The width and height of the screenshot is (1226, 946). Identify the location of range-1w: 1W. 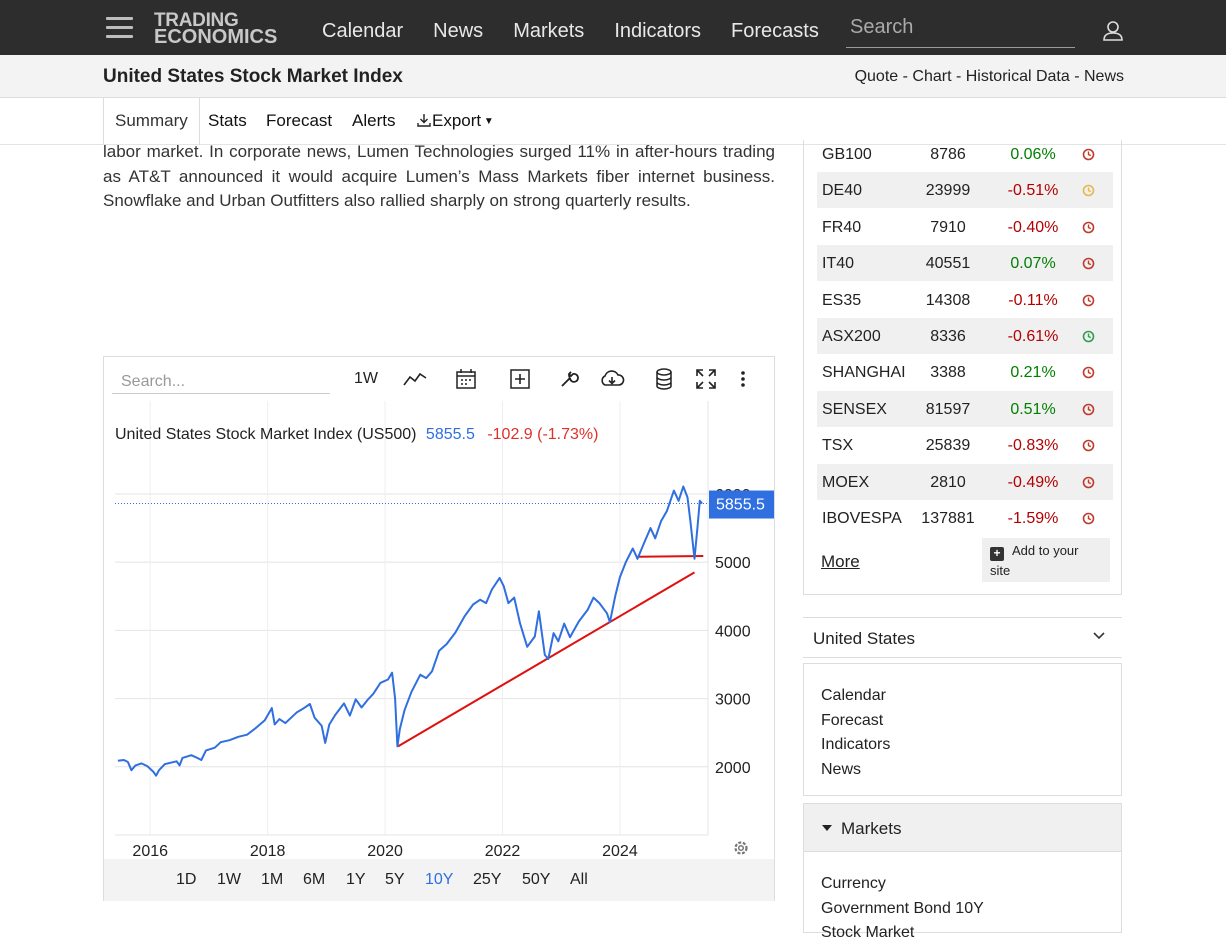
(229, 879).